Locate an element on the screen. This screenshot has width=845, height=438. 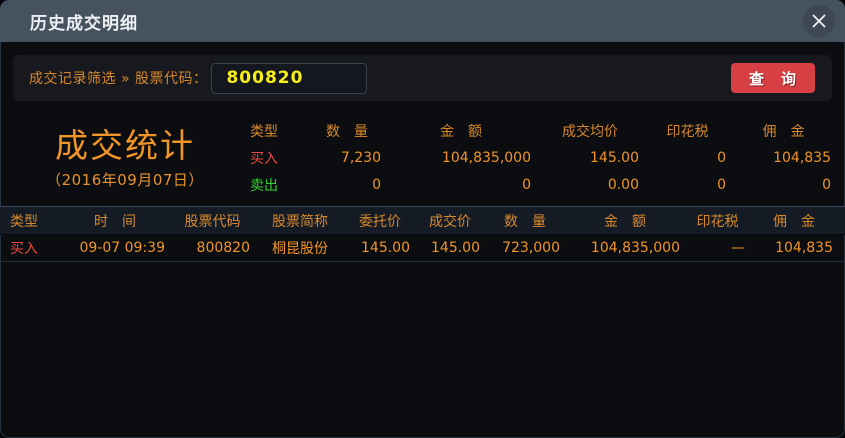
row-stamp-tax: — is located at coordinates (738, 248).